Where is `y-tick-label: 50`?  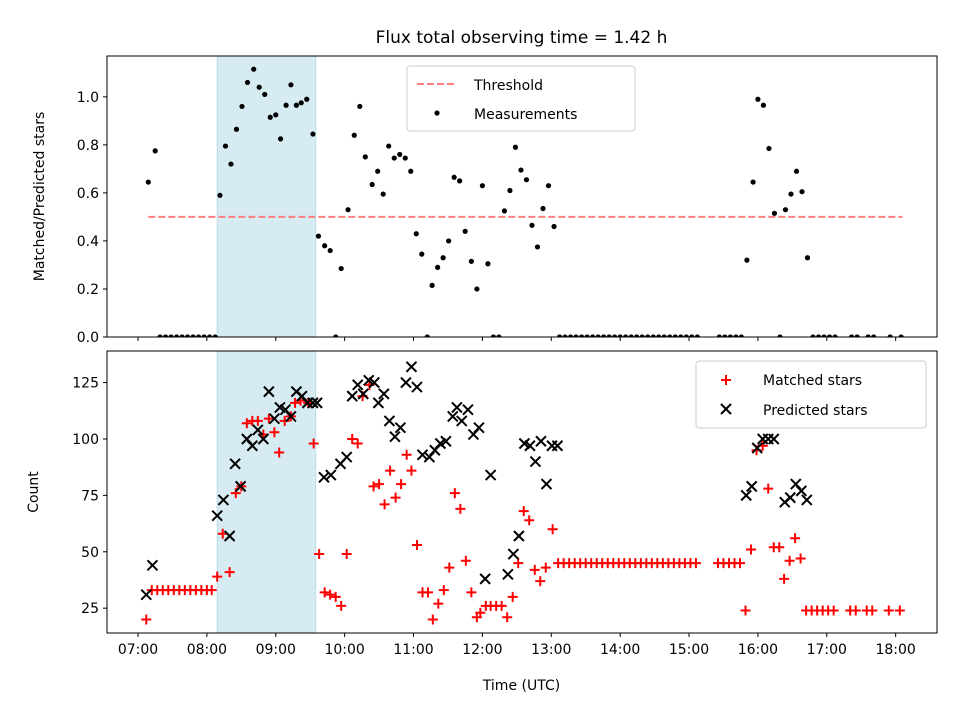 y-tick-label: 50 is located at coordinates (90, 553).